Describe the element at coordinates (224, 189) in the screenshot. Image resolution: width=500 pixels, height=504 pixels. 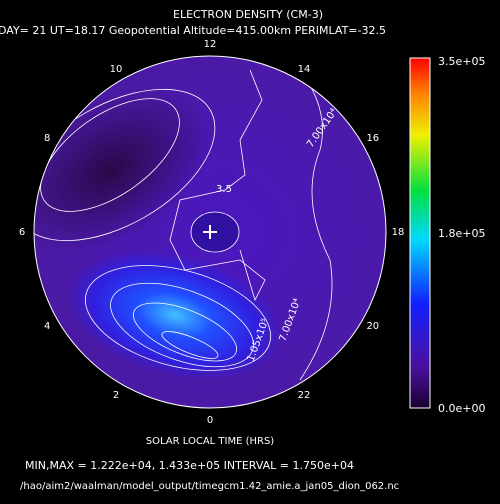
I see `contour-label: 3.5` at that location.